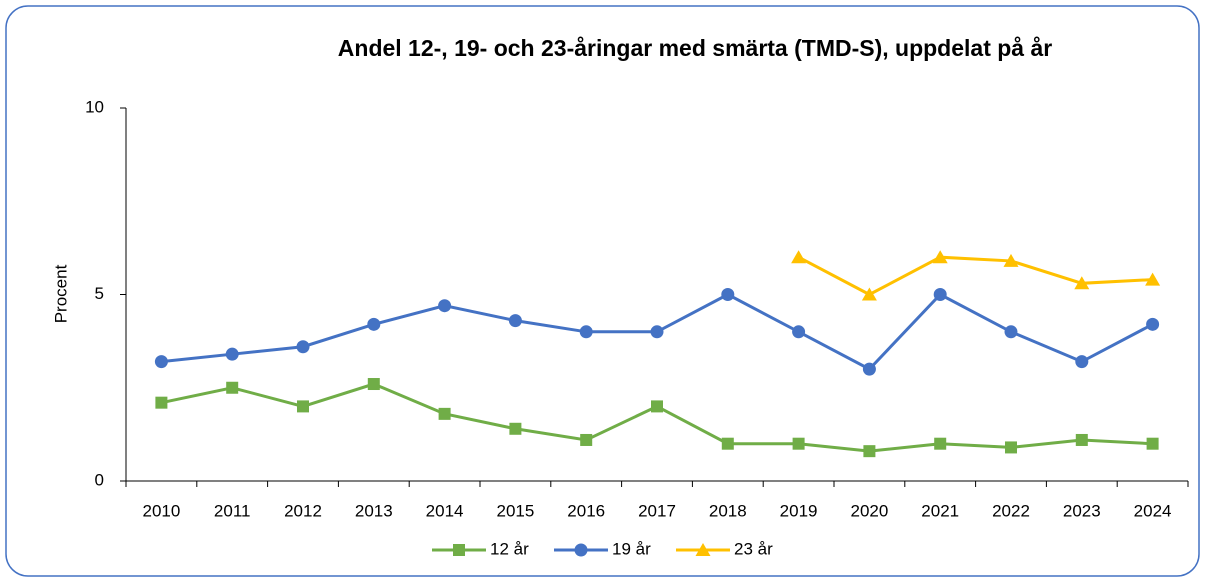 This screenshot has height=587, width=1205. I want to click on x-tick-label: 2019, so click(799, 510).